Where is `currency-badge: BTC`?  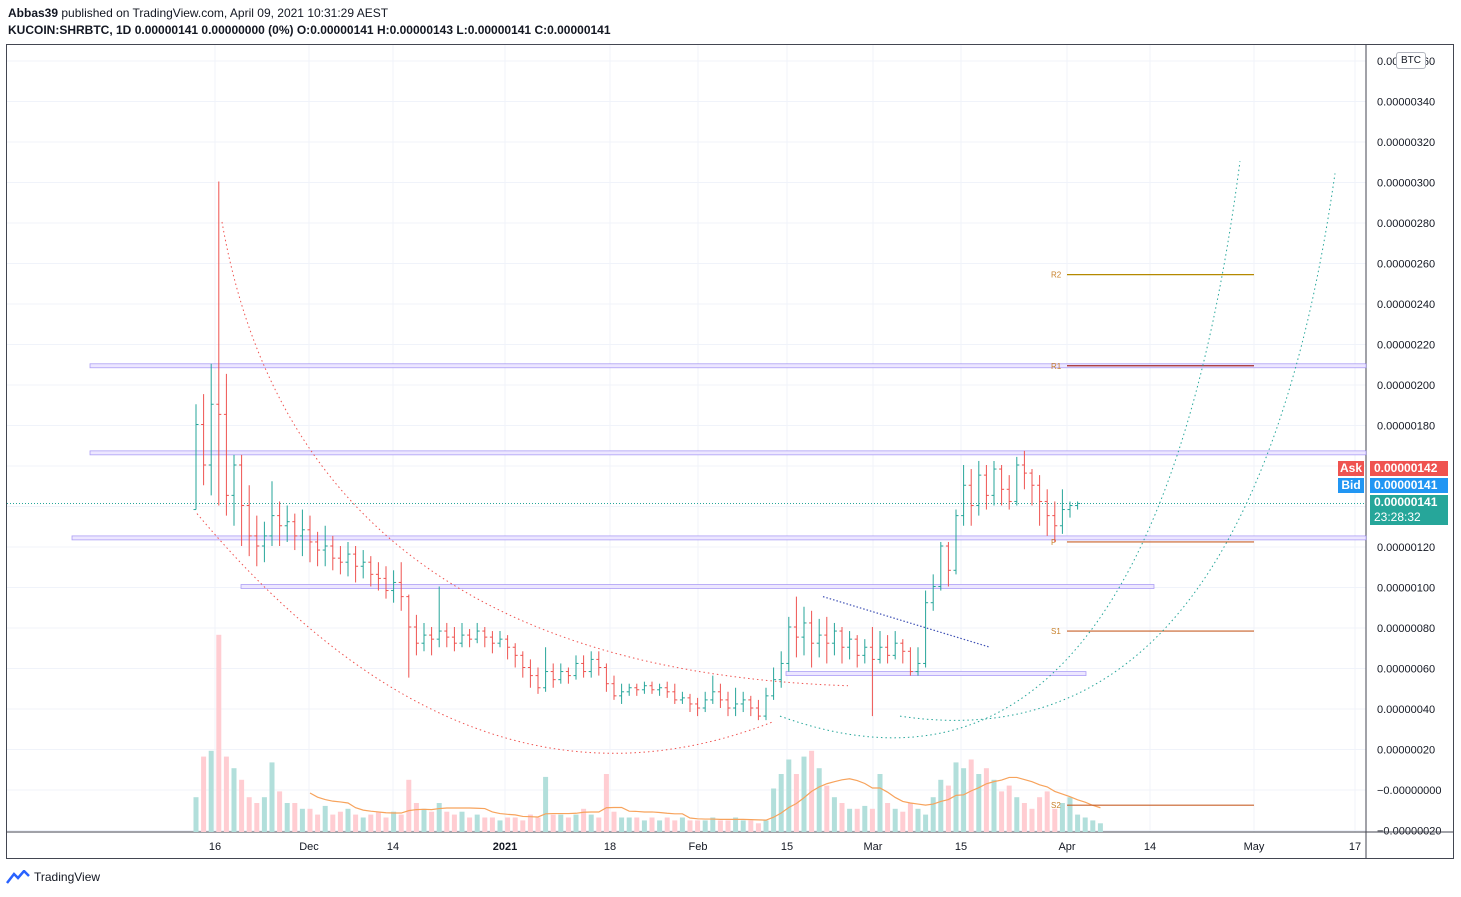
currency-badge: BTC is located at coordinates (1411, 60).